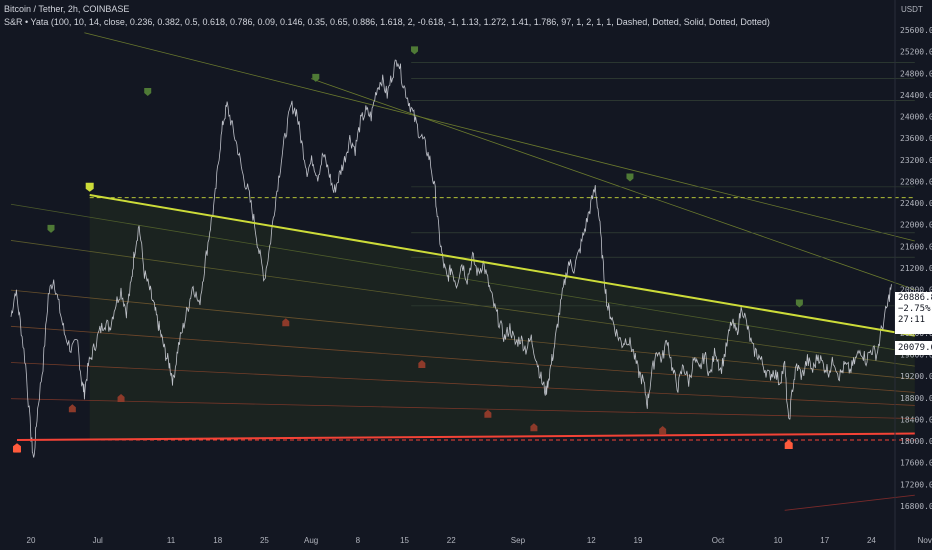  Describe the element at coordinates (171, 540) in the screenshot. I see `time-tick-label: 11` at that location.